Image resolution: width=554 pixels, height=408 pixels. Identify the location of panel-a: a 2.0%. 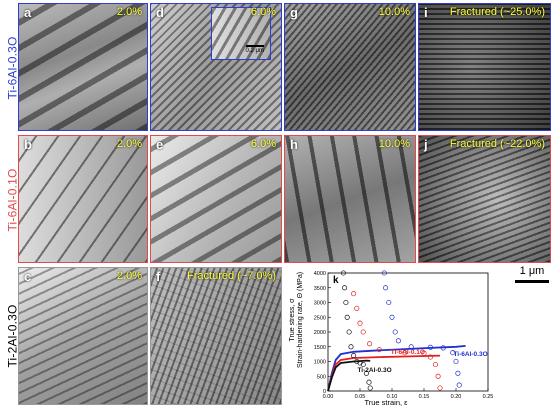
(83, 67).